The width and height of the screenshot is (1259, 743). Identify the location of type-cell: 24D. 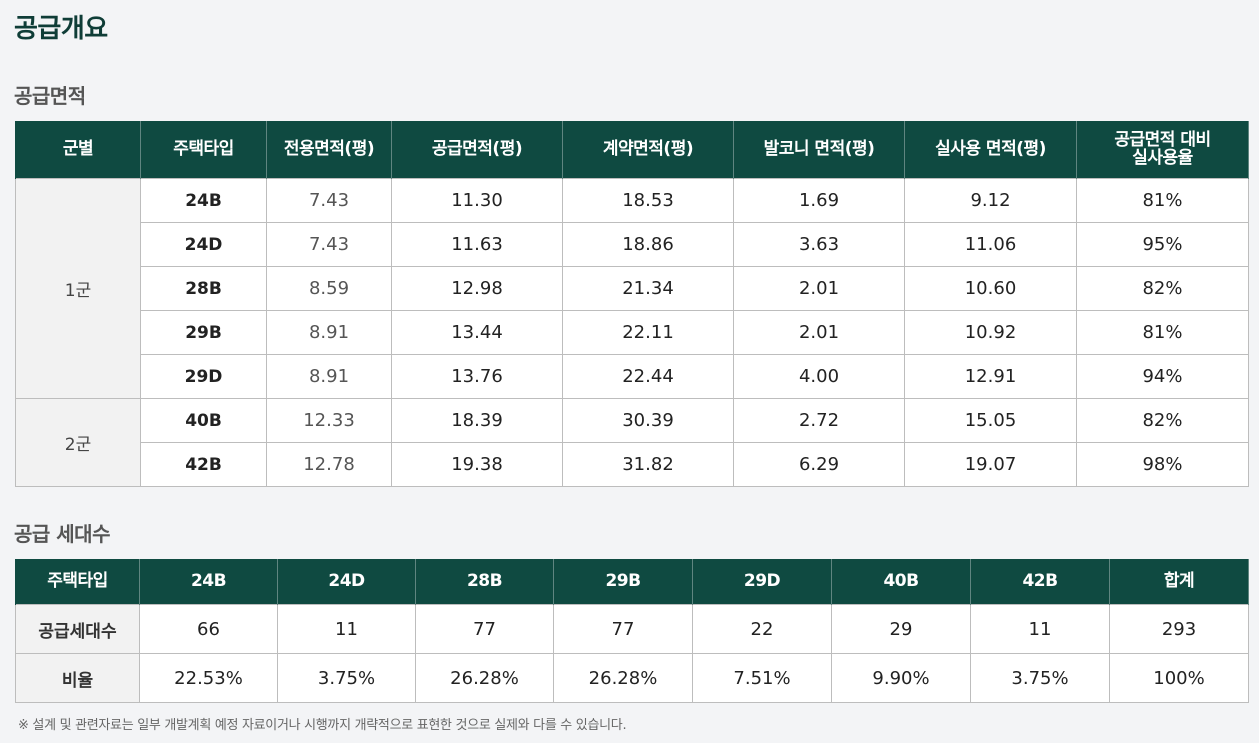
(203, 244).